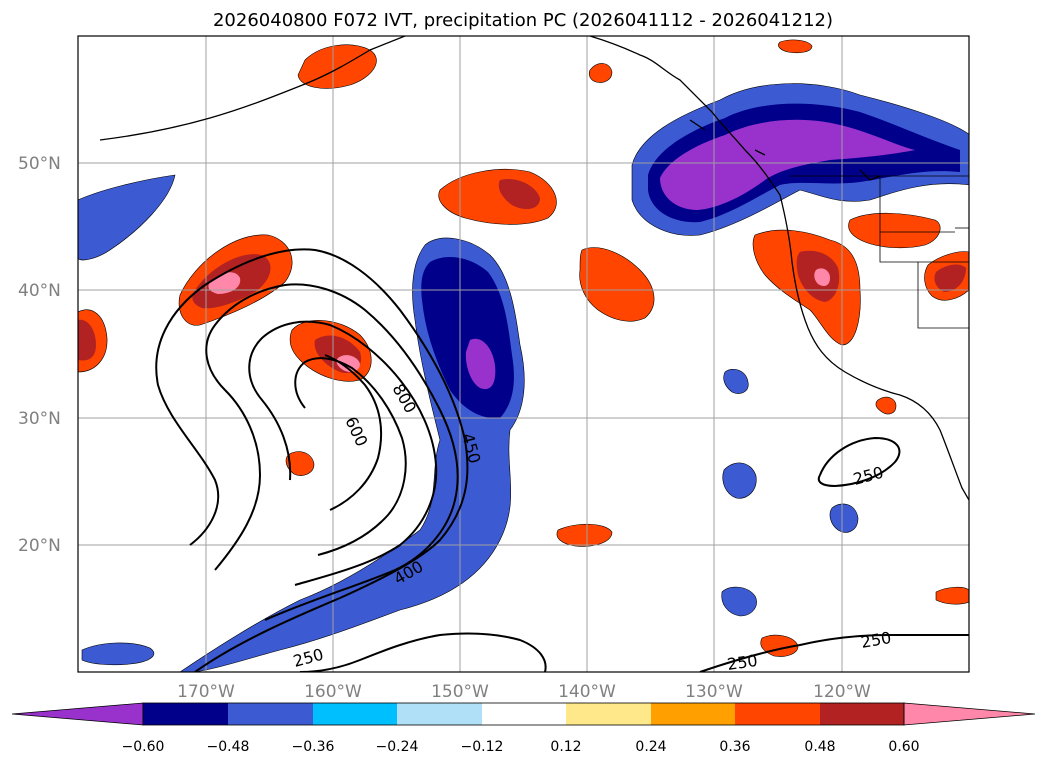 The height and width of the screenshot is (765, 1047). Describe the element at coordinates (795, 46) in the screenshot. I see `positive-field-small6` at that location.